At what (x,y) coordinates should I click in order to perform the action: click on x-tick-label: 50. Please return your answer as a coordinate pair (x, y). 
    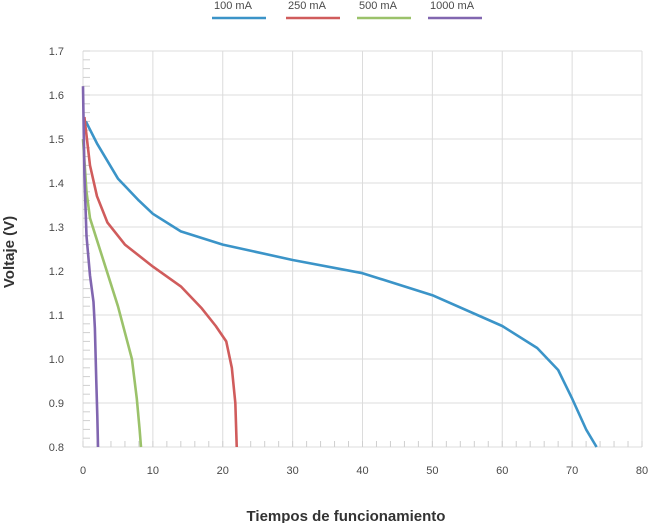
    Looking at the image, I should click on (432, 471).